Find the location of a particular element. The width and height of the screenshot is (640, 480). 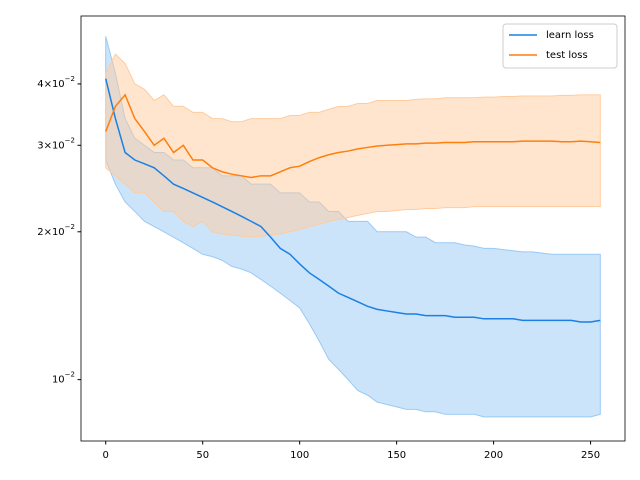

legend-label: test loss is located at coordinates (567, 55).